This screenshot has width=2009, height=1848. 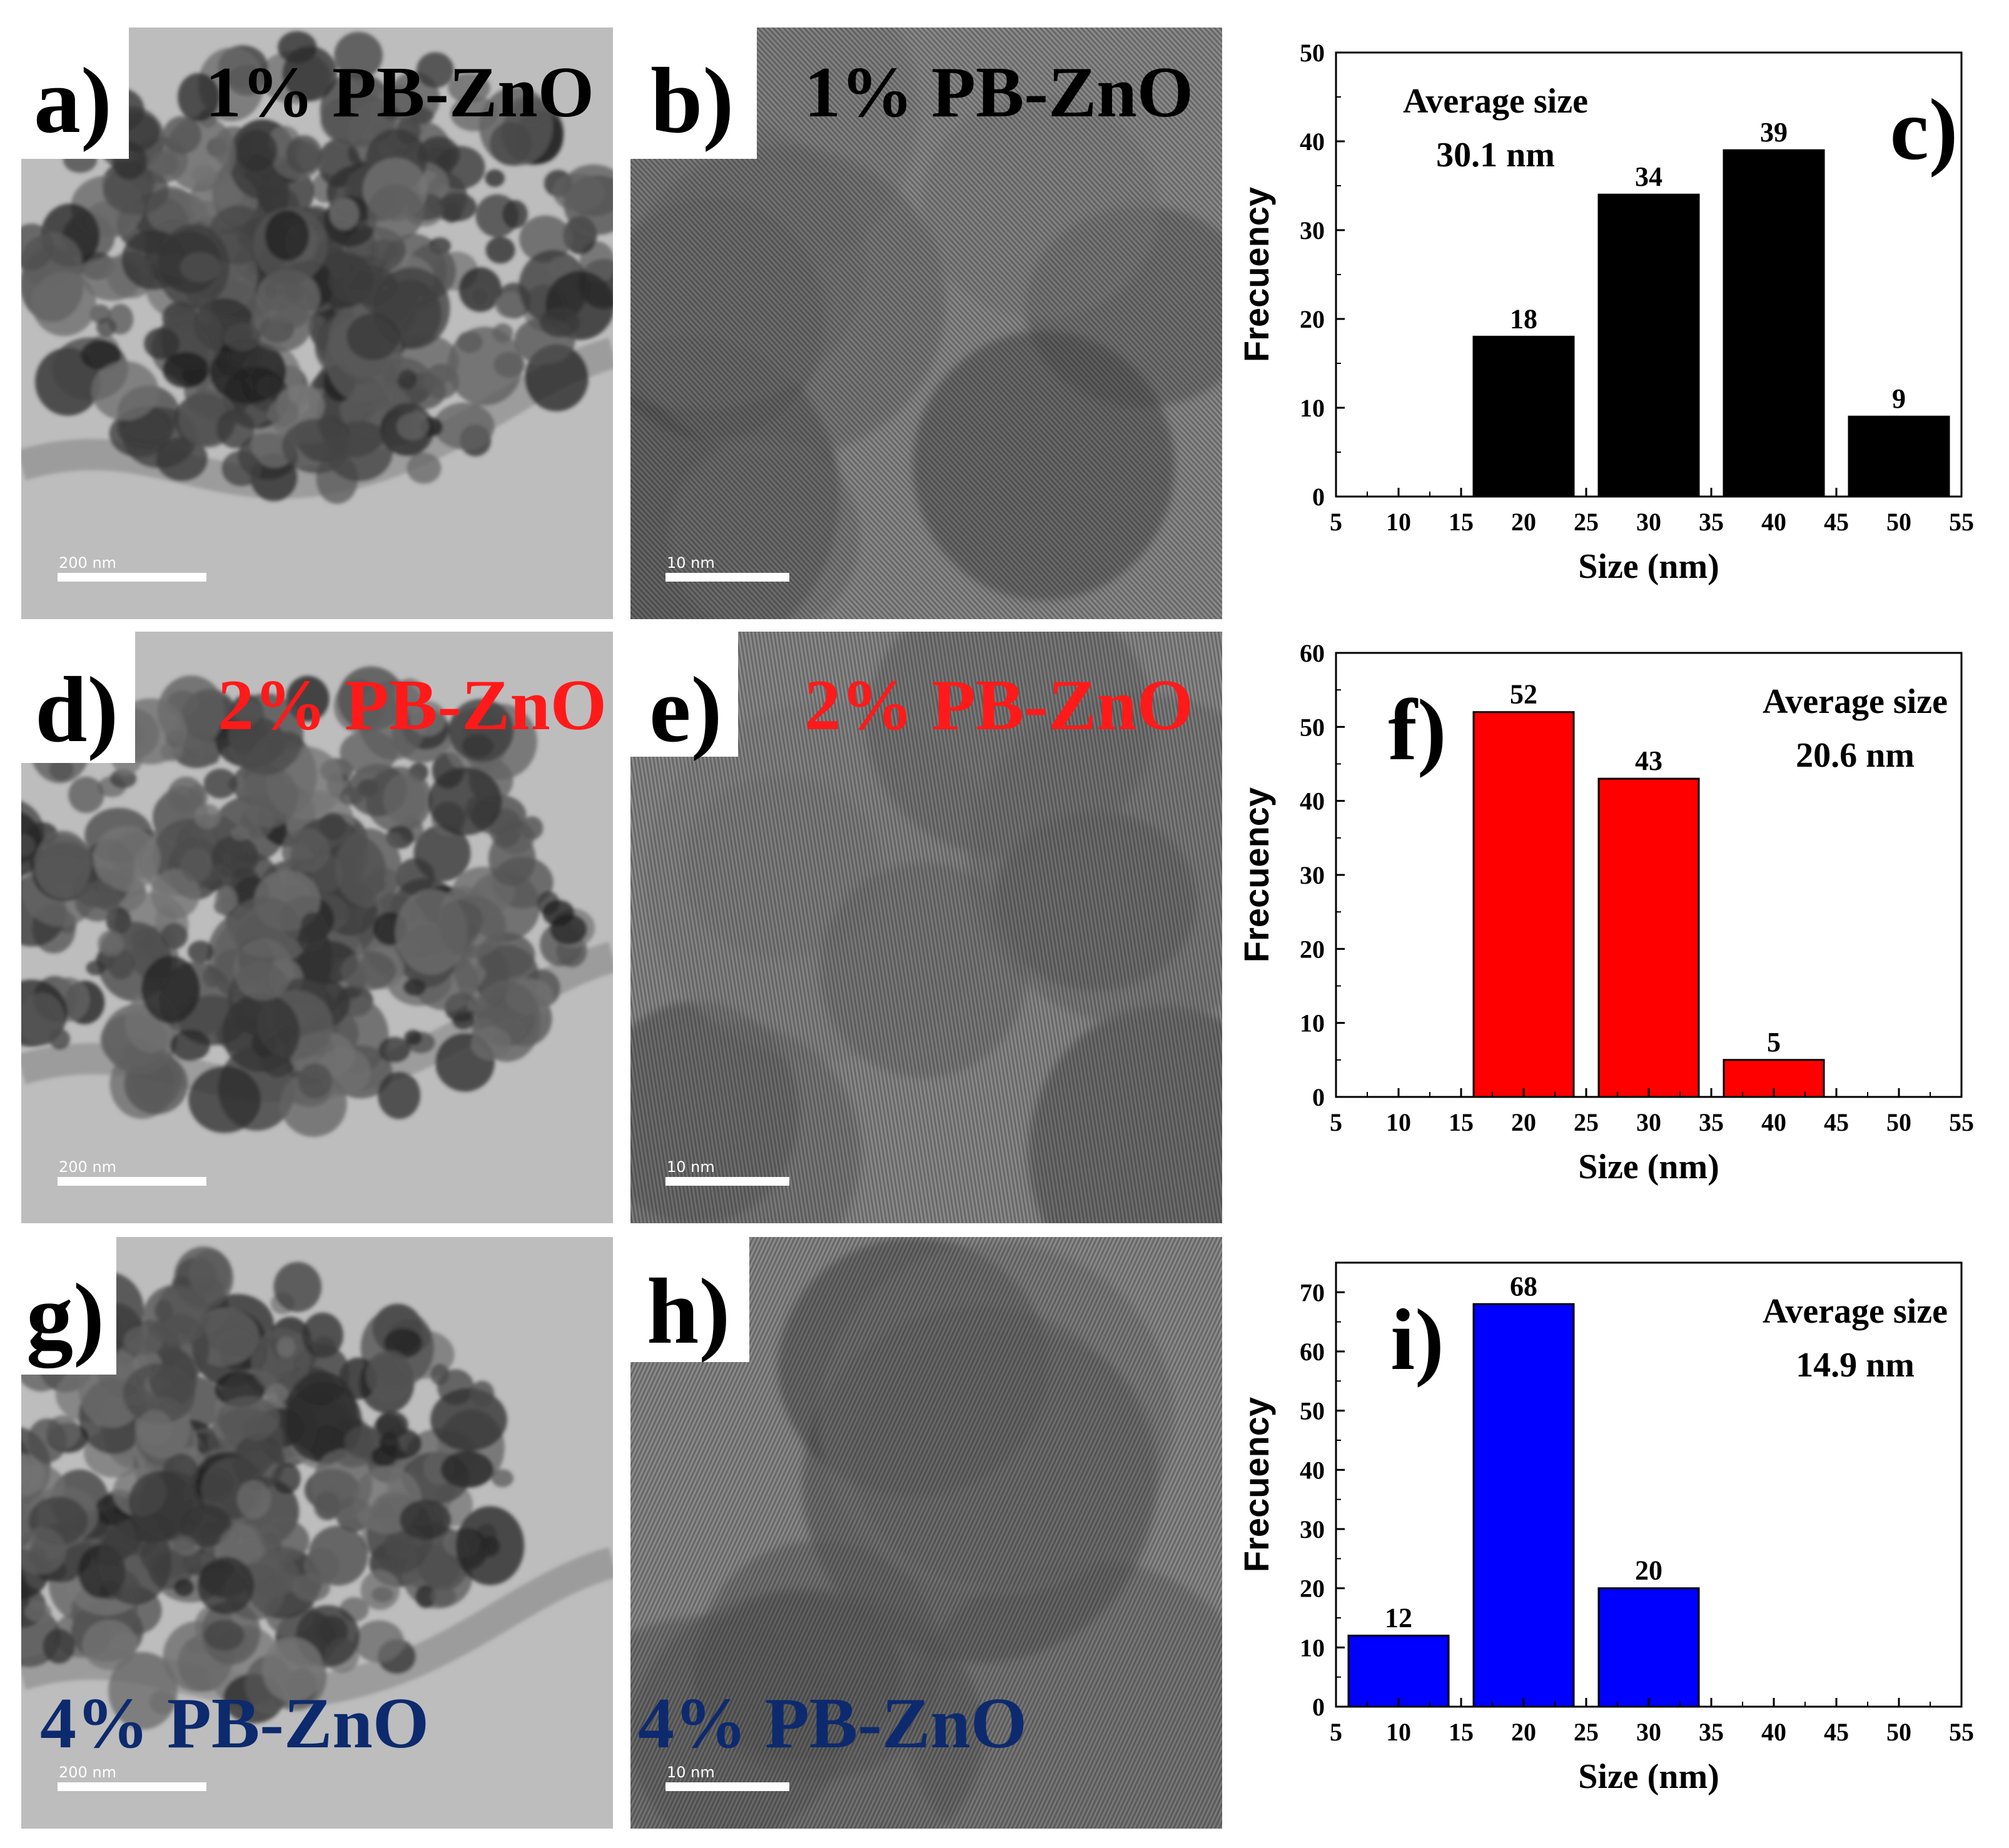 I want to click on y-tick-label: 10, so click(x=1312, y=1023).